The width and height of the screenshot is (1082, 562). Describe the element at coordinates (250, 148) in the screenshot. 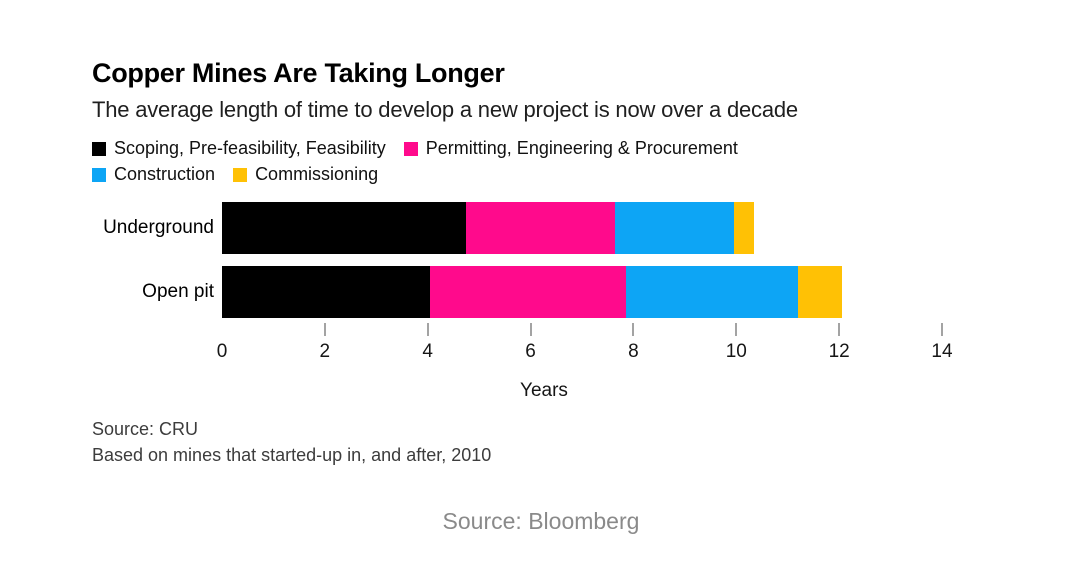

I see `legend-label: Scoping, Pre-feasibility, Feasibility` at that location.